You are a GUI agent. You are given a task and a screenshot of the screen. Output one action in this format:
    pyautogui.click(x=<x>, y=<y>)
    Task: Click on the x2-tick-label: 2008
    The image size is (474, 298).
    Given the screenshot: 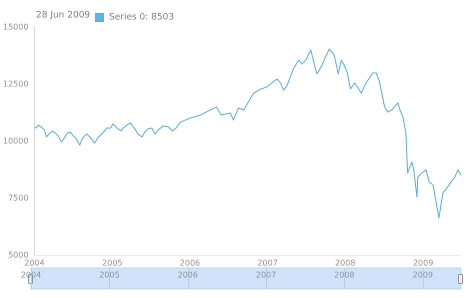 What is the action you would take?
    pyautogui.click(x=344, y=275)
    